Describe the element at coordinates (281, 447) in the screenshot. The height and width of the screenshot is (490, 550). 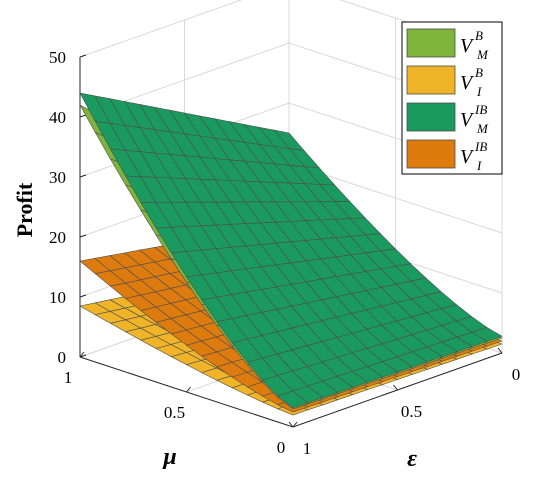
I see `mu-tick-label: 0` at that location.